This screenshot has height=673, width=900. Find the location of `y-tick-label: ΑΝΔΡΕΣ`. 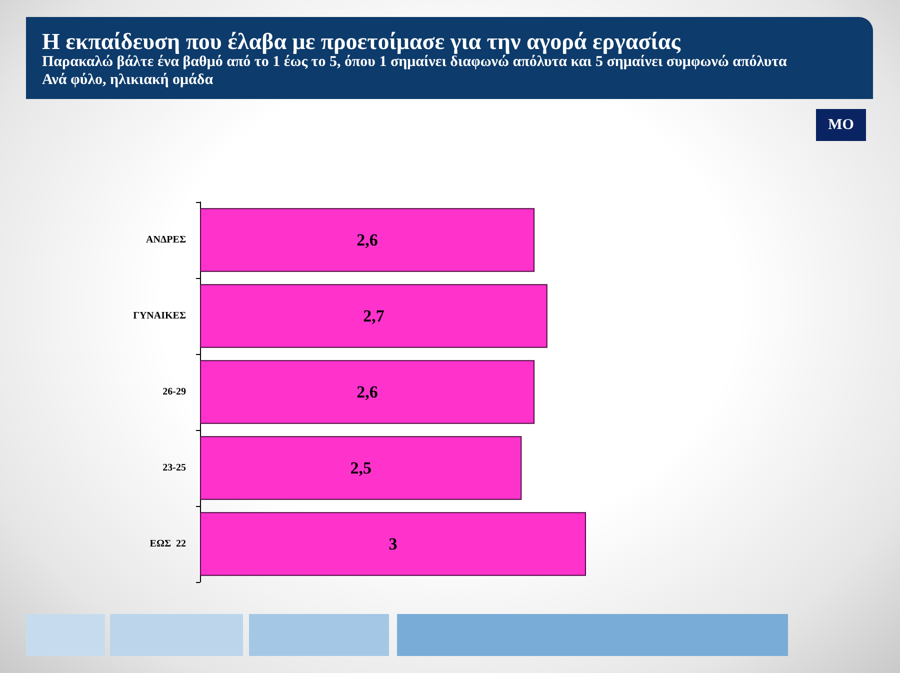

y-tick-label: ΑΝΔΡΕΣ is located at coordinates (166, 240).